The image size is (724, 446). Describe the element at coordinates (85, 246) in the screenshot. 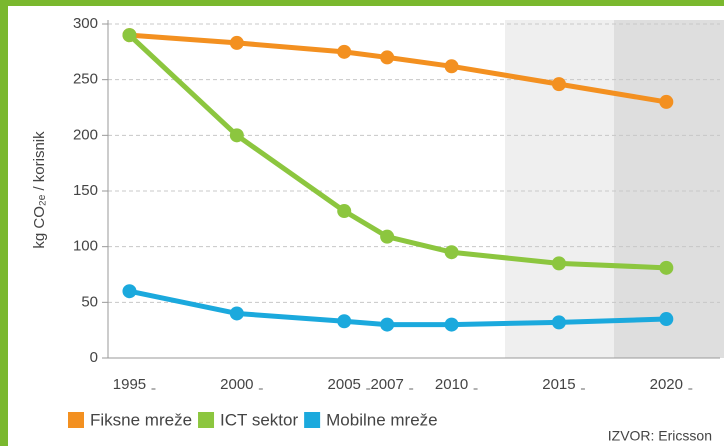

I see `y-tick-label: 100` at that location.